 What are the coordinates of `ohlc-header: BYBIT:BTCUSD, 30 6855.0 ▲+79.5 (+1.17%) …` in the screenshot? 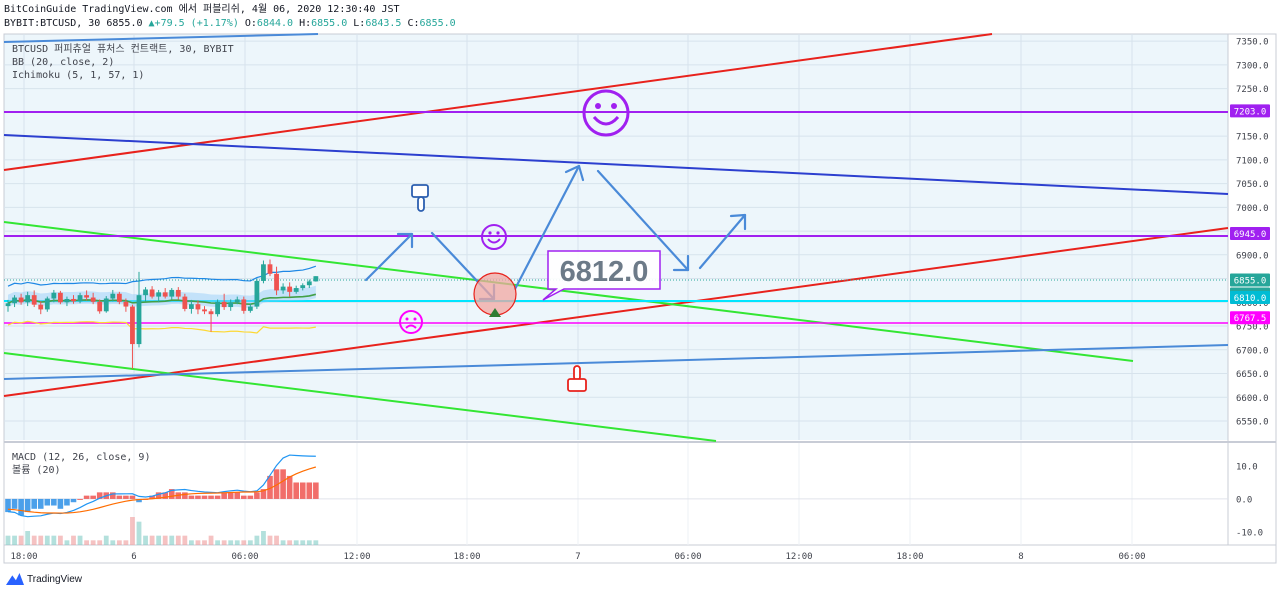 It's located at (230, 24).